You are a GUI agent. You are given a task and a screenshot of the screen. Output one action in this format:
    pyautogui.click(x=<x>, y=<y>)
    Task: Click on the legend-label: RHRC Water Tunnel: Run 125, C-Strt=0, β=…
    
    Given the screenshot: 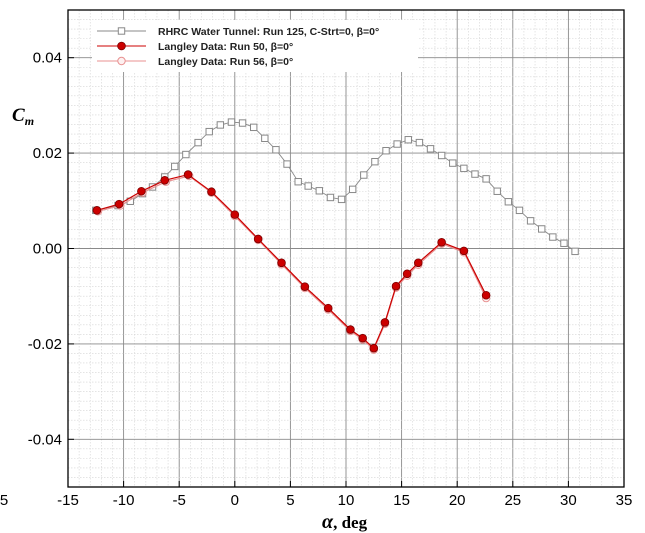 What is the action you would take?
    pyautogui.click(x=268, y=32)
    